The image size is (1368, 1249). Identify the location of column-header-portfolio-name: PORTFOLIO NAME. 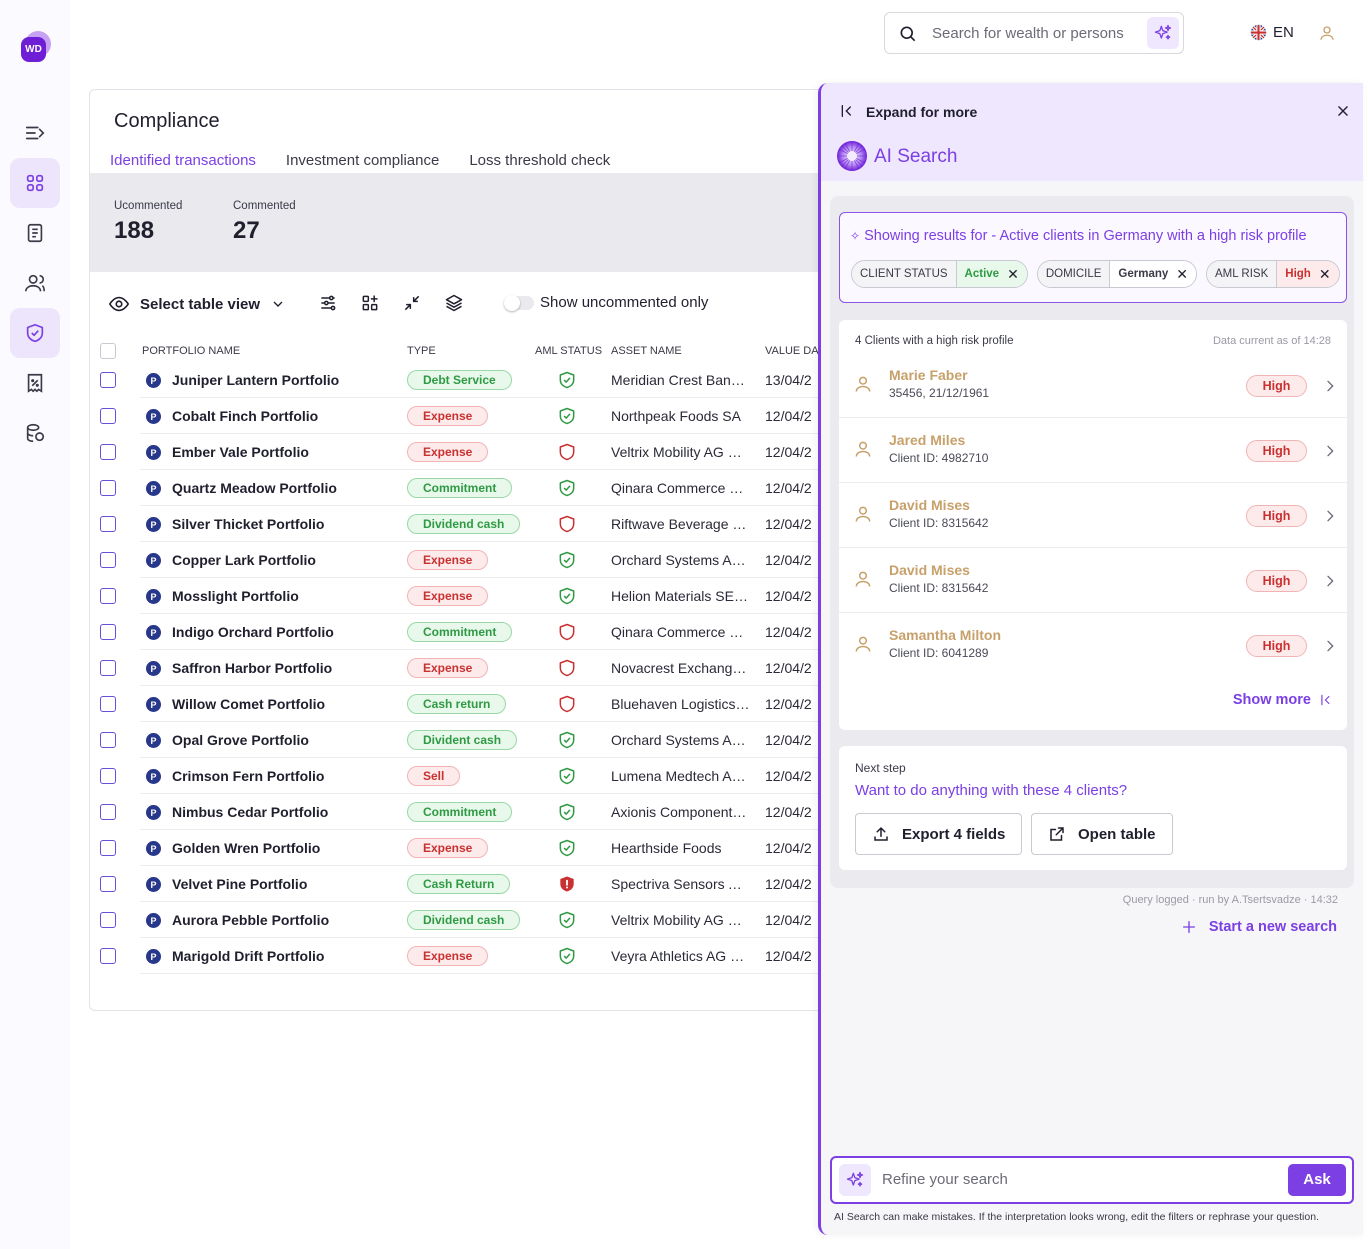
(191, 351).